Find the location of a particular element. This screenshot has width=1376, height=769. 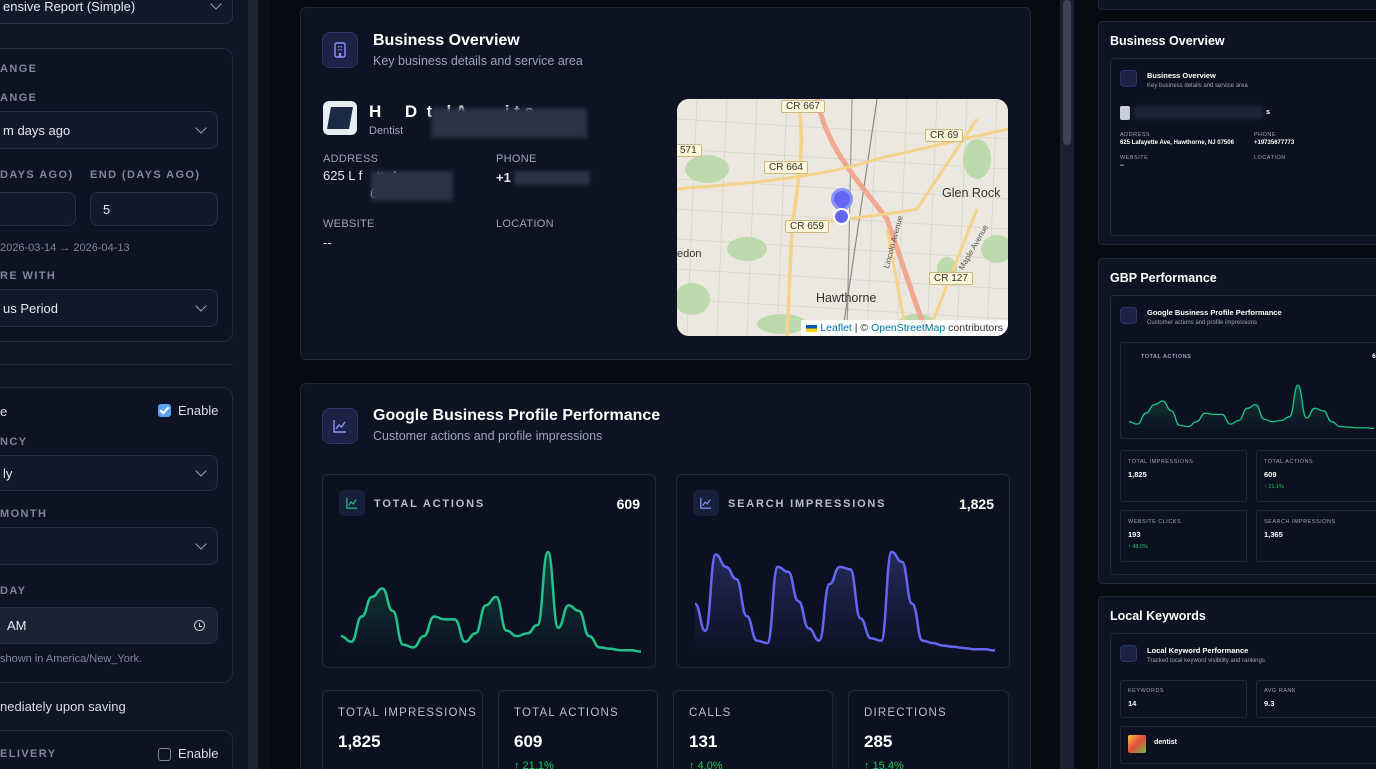

start-label: DAYS AGO) is located at coordinates (37, 175).